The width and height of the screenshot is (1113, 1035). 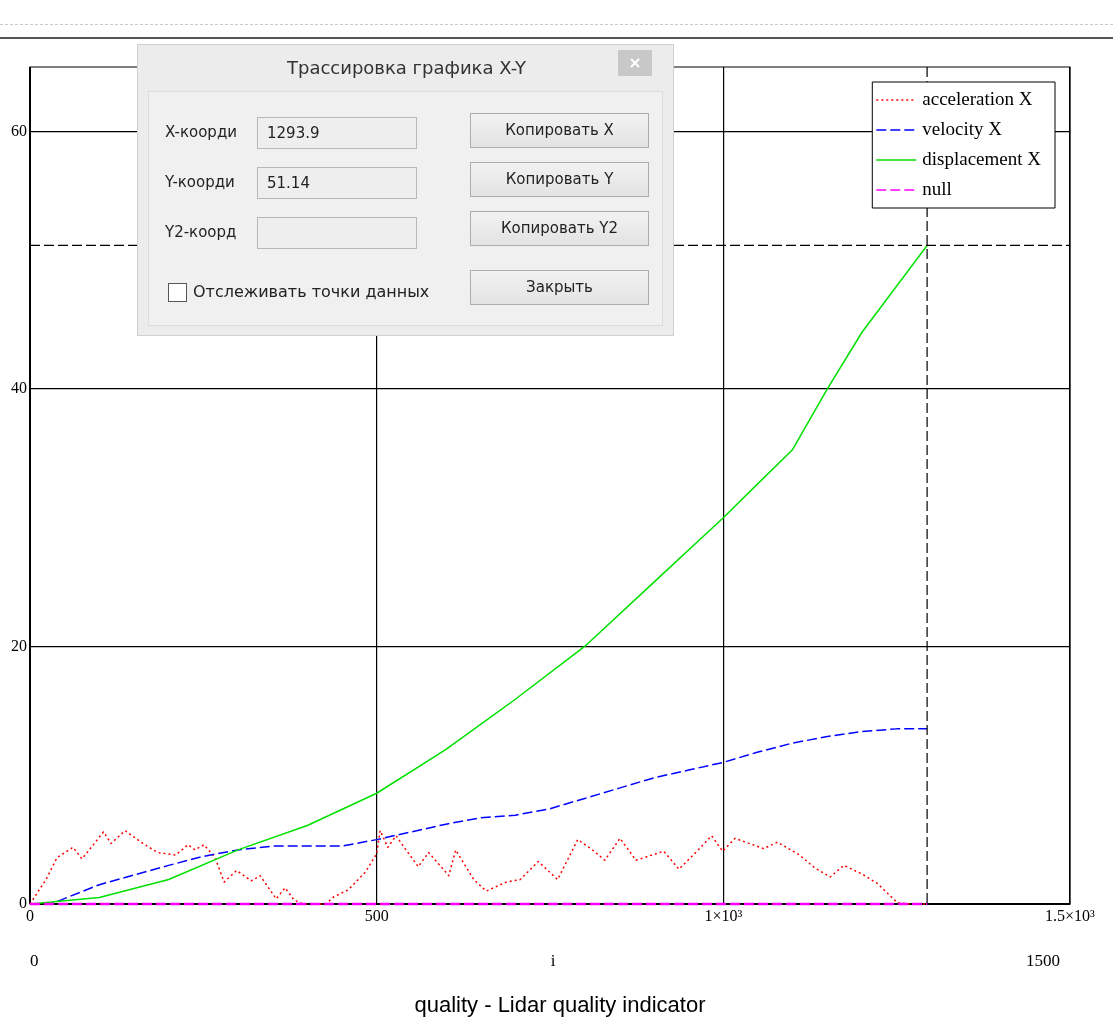 I want to click on annotation: Y-коорди, so click(x=200, y=182).